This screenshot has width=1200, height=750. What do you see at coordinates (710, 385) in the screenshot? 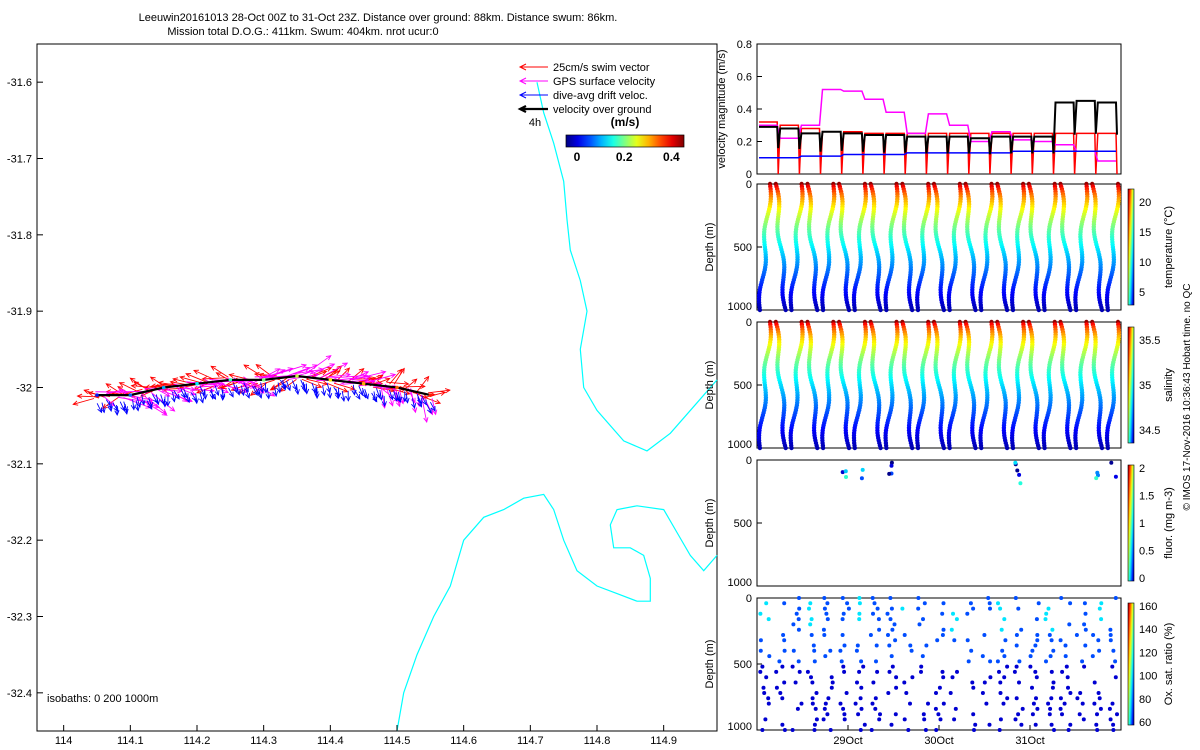
I see `profile-ylabel: Depth (m)` at bounding box center [710, 385].